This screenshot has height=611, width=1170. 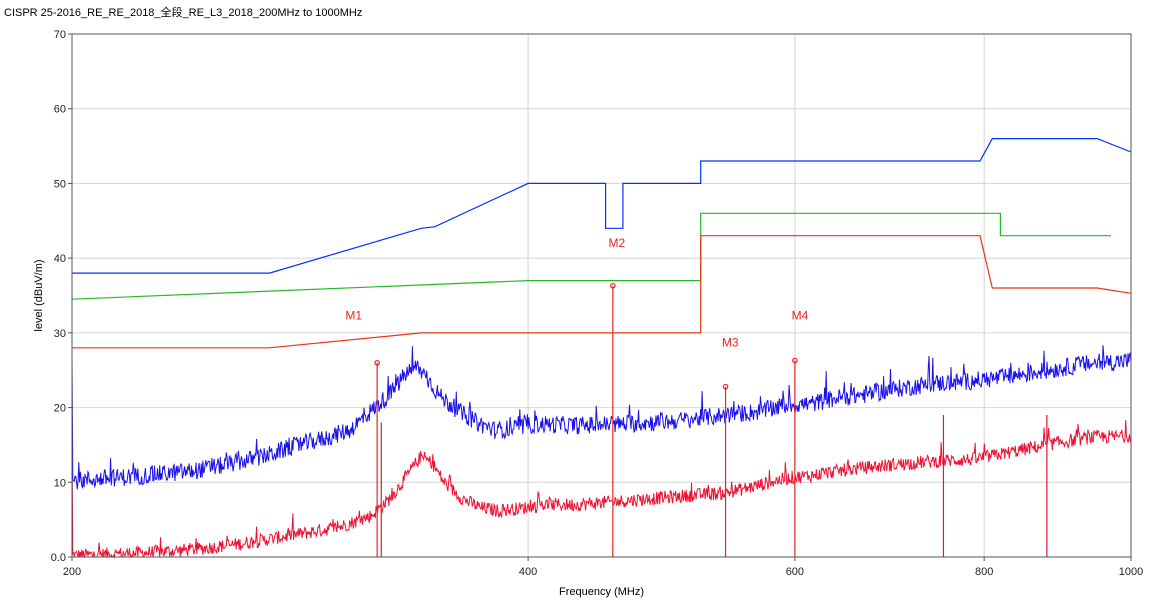 I want to click on y-tick-label: 20, so click(x=60, y=409).